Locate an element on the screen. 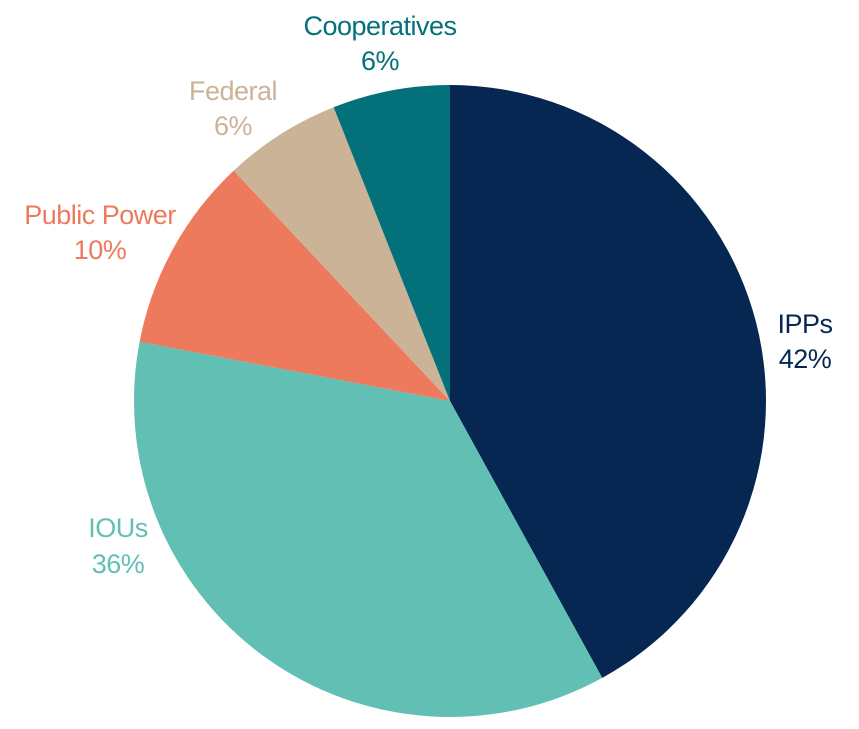  slice-value-cooperatives: 6% is located at coordinates (380, 61).